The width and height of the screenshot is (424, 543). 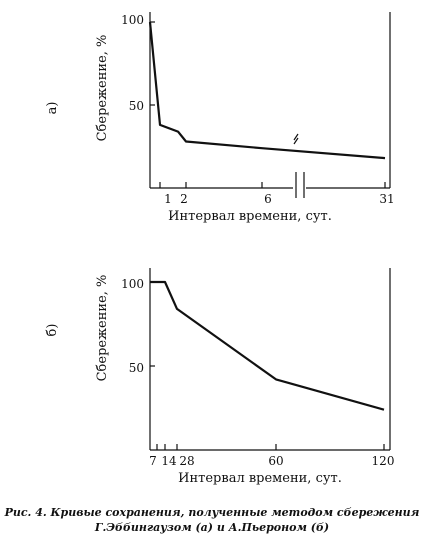 I want to click on panel-b-ytick-100: 100, so click(x=132, y=284).